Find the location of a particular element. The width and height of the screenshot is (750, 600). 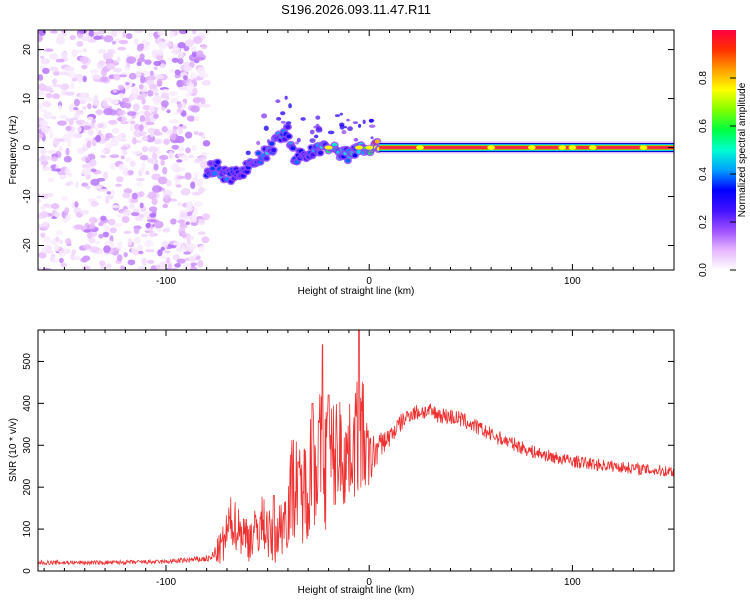

colorbar-tick-label: 0.6 is located at coordinates (703, 126).